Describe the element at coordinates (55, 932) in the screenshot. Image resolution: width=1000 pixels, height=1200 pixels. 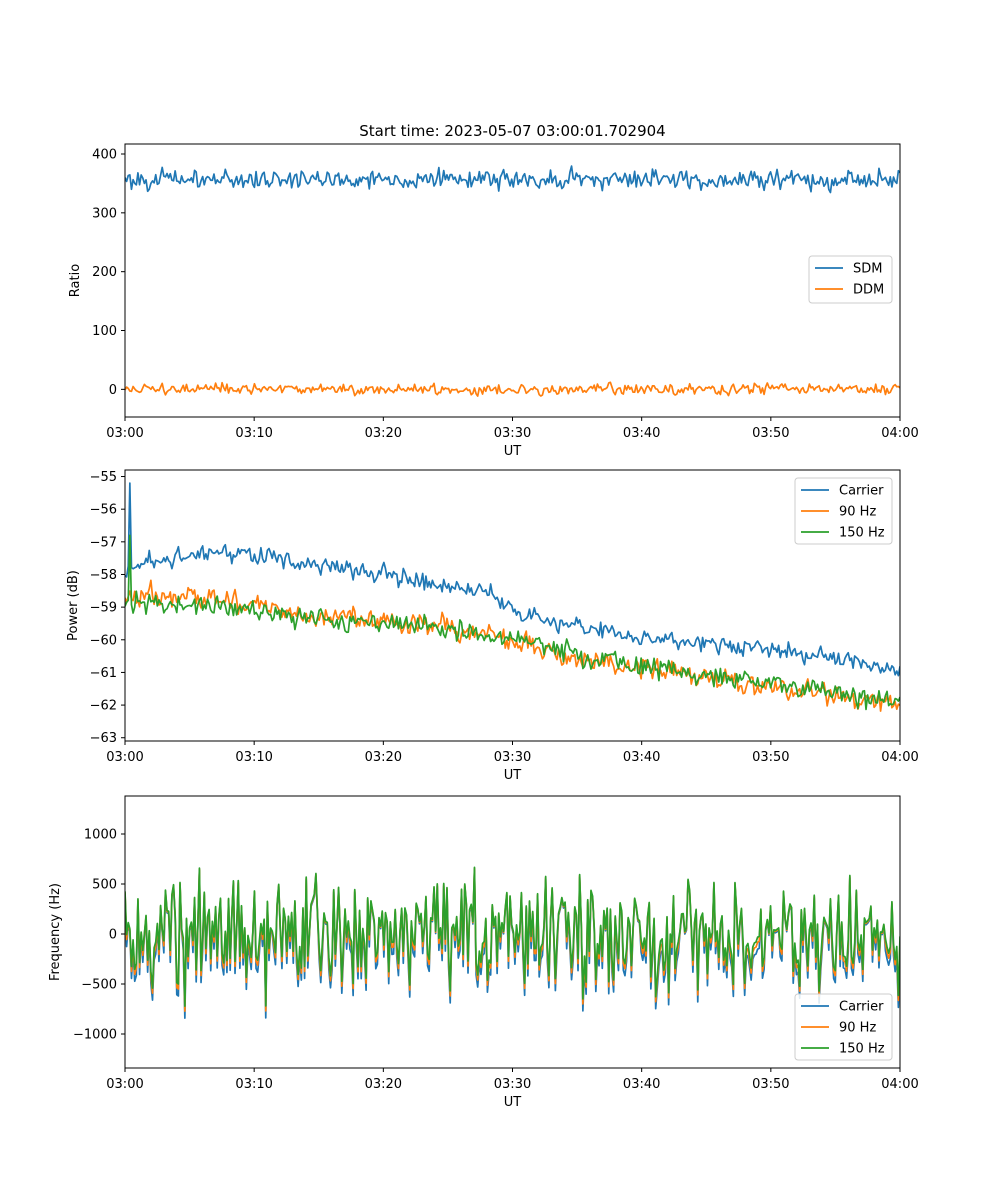
I see `y-axis-label: Frequency (Hz)` at that location.